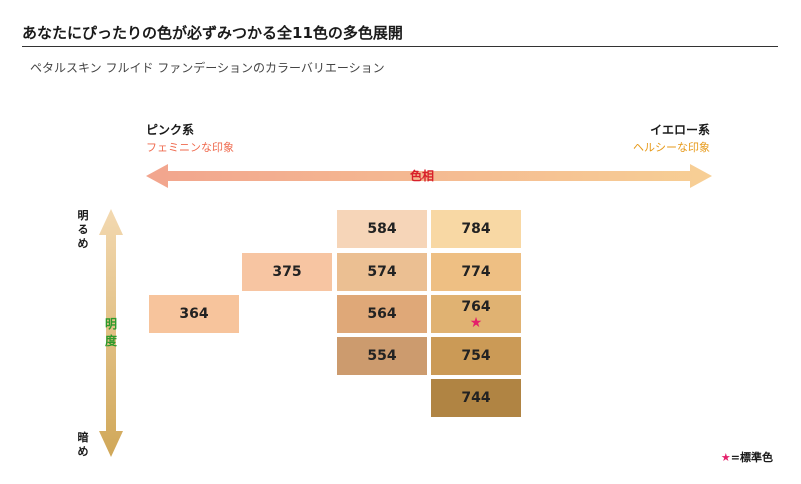 The image size is (801, 484). I want to click on shade-code-label: 584, so click(382, 229).